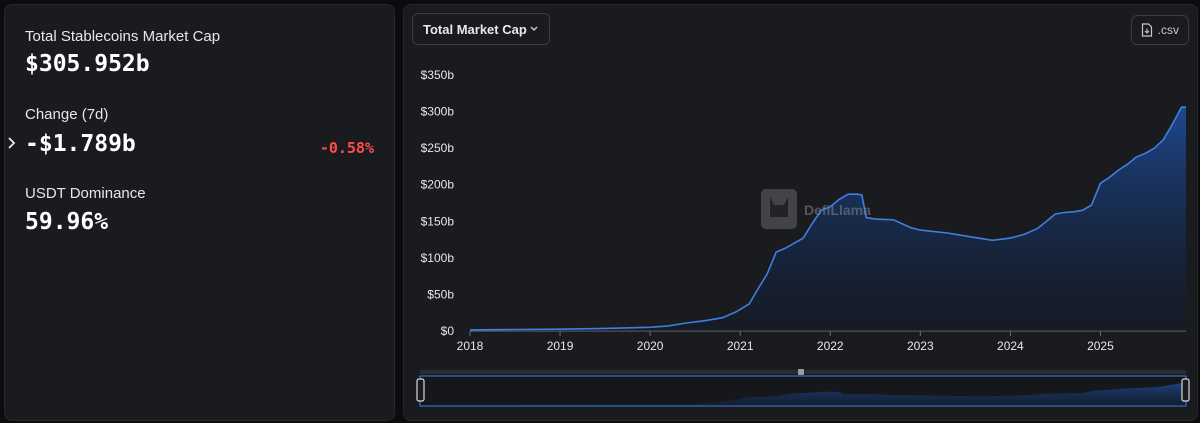 The width and height of the screenshot is (1200, 423). Describe the element at coordinates (87, 64) in the screenshot. I see `total-market-cap-value: $305.952b` at that location.